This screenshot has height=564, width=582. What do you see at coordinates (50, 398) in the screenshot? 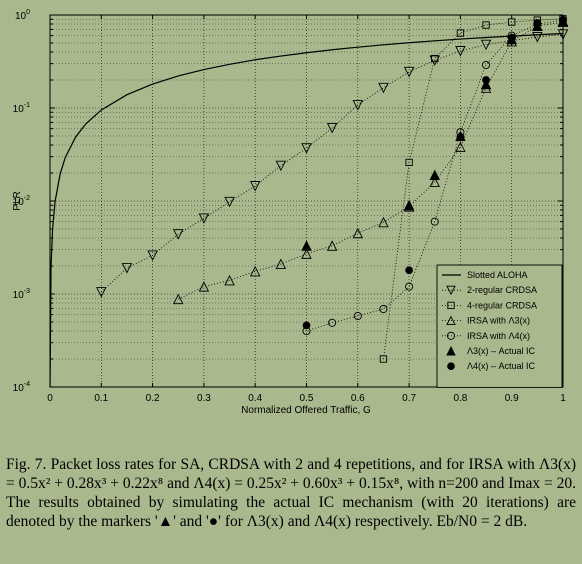
I see `x-tick-label: 0` at bounding box center [50, 398].